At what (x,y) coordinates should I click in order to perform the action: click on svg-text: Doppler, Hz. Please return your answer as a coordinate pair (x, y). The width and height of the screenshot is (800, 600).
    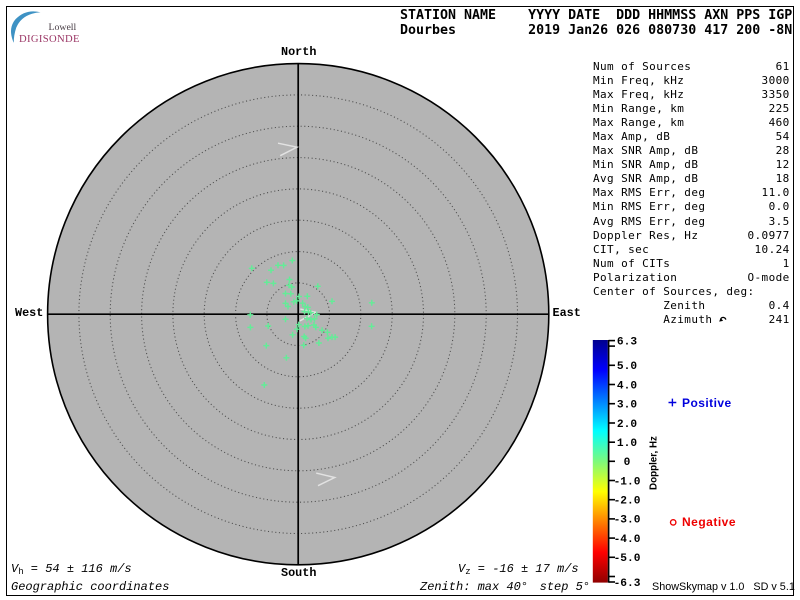
    Looking at the image, I should click on (654, 463).